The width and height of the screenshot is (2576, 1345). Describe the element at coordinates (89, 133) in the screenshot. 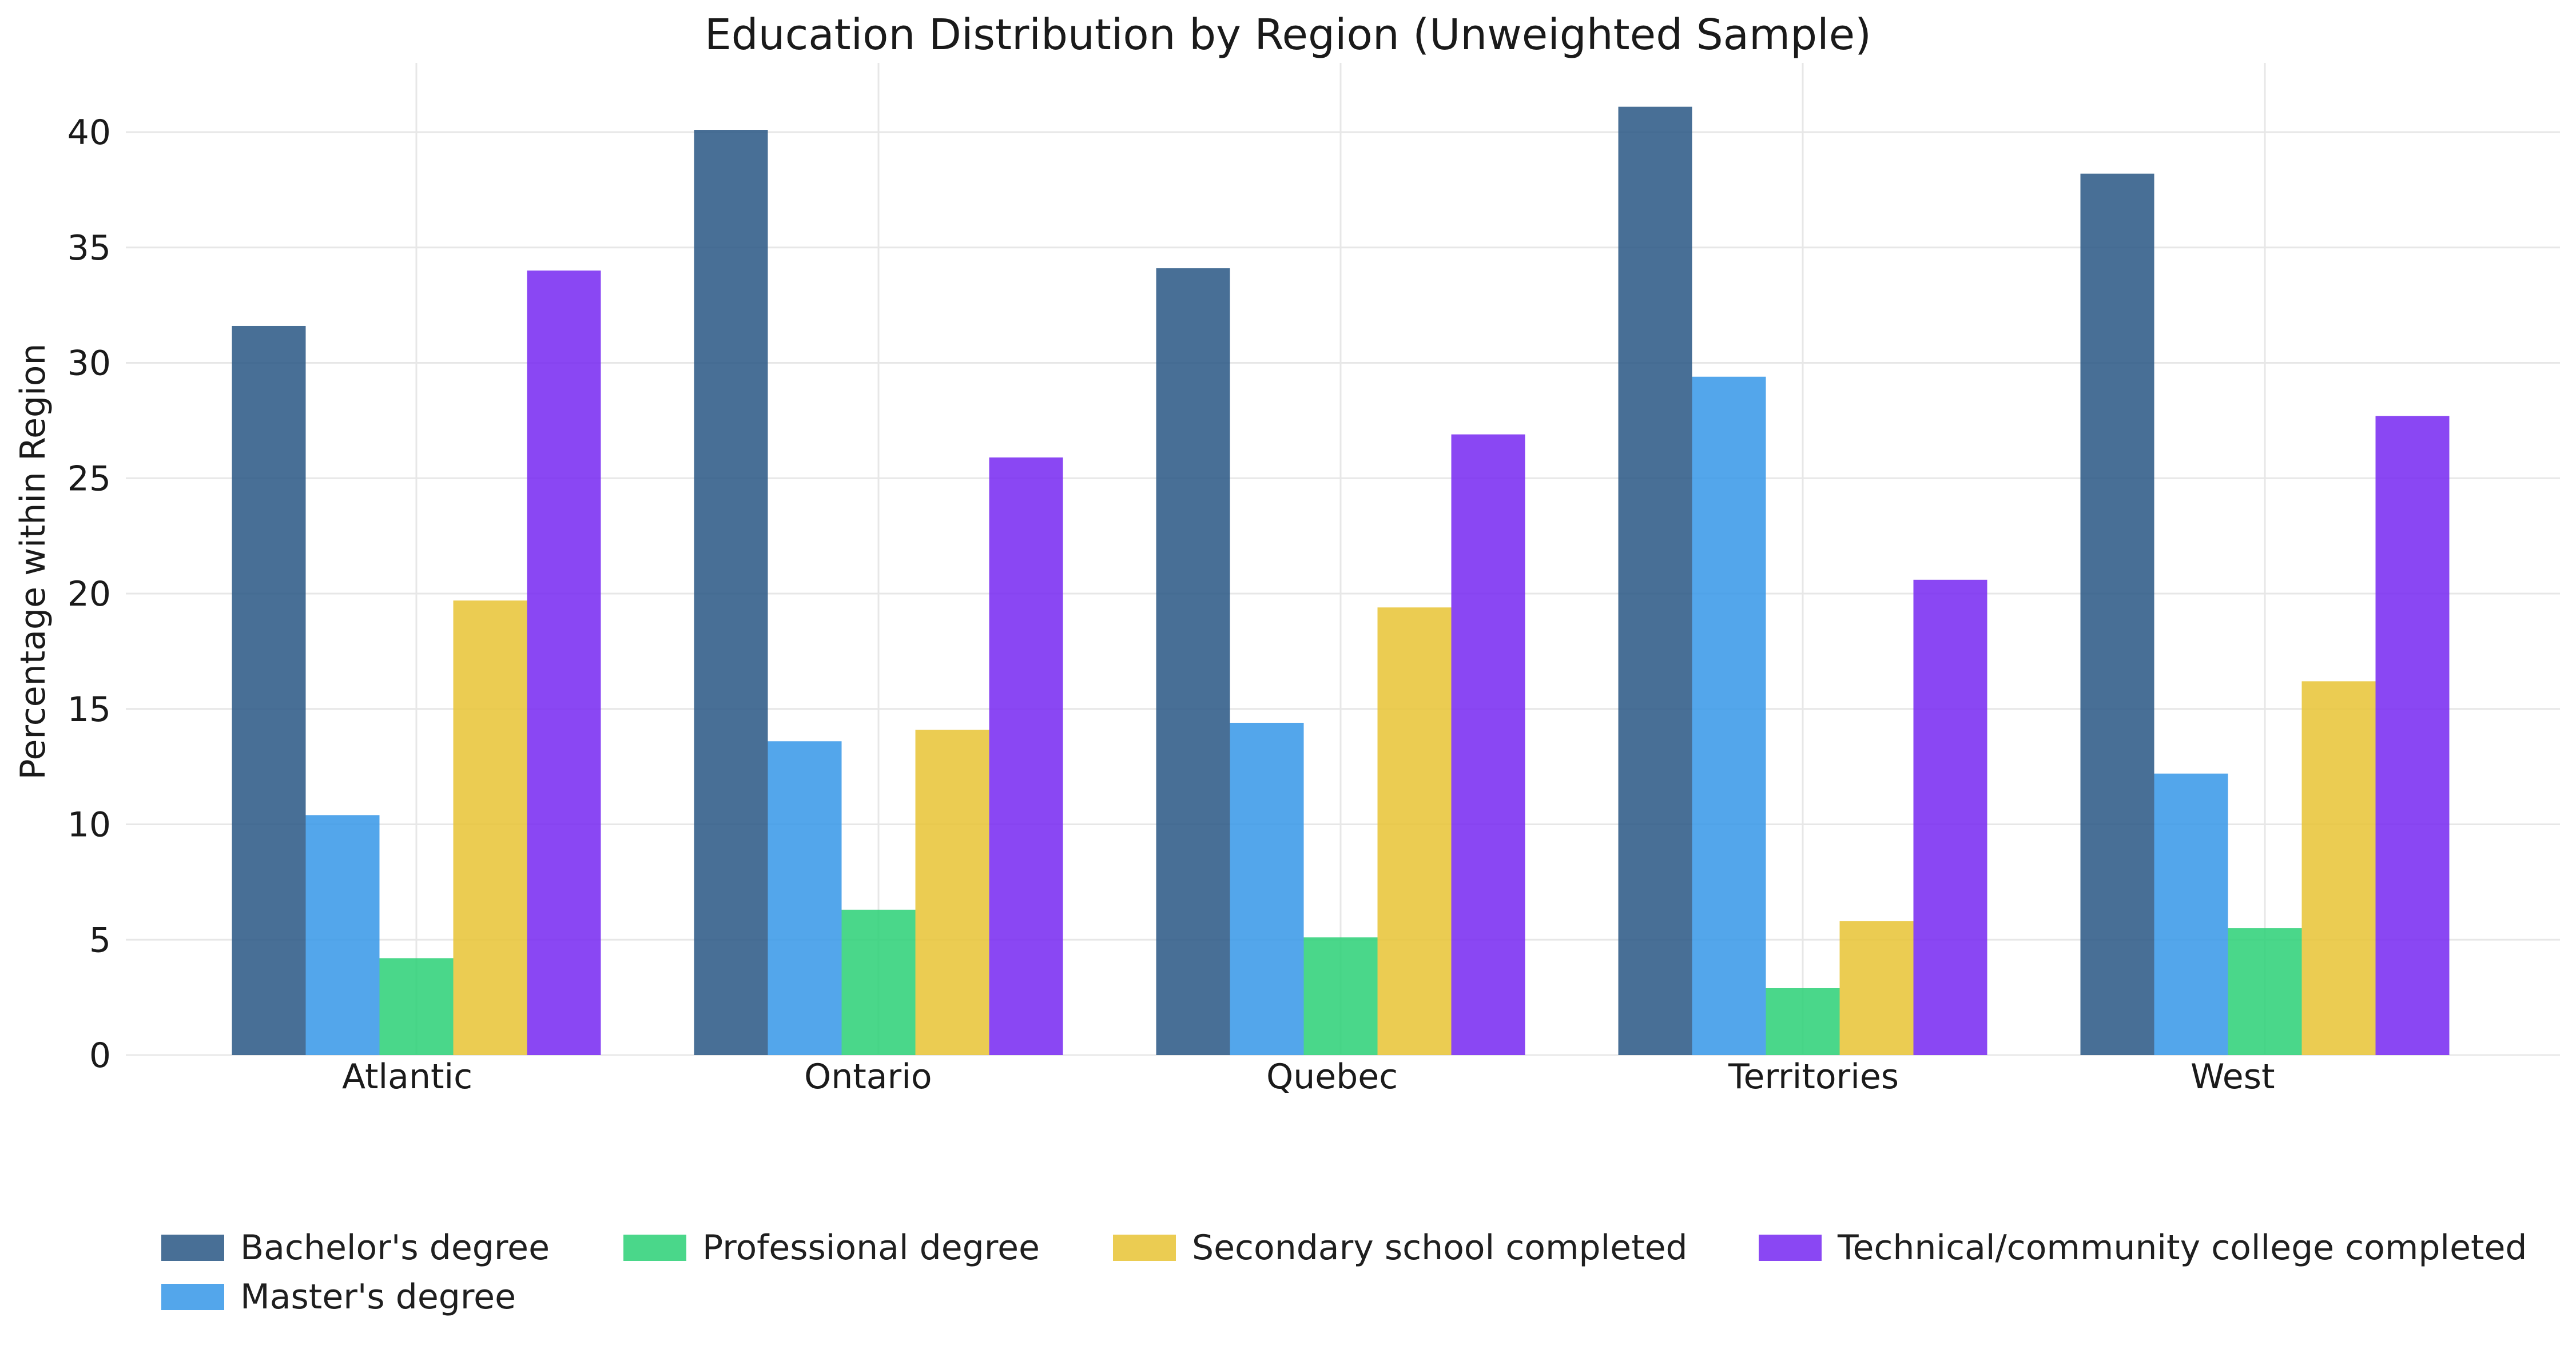

I see `y-tick-label: 40` at that location.